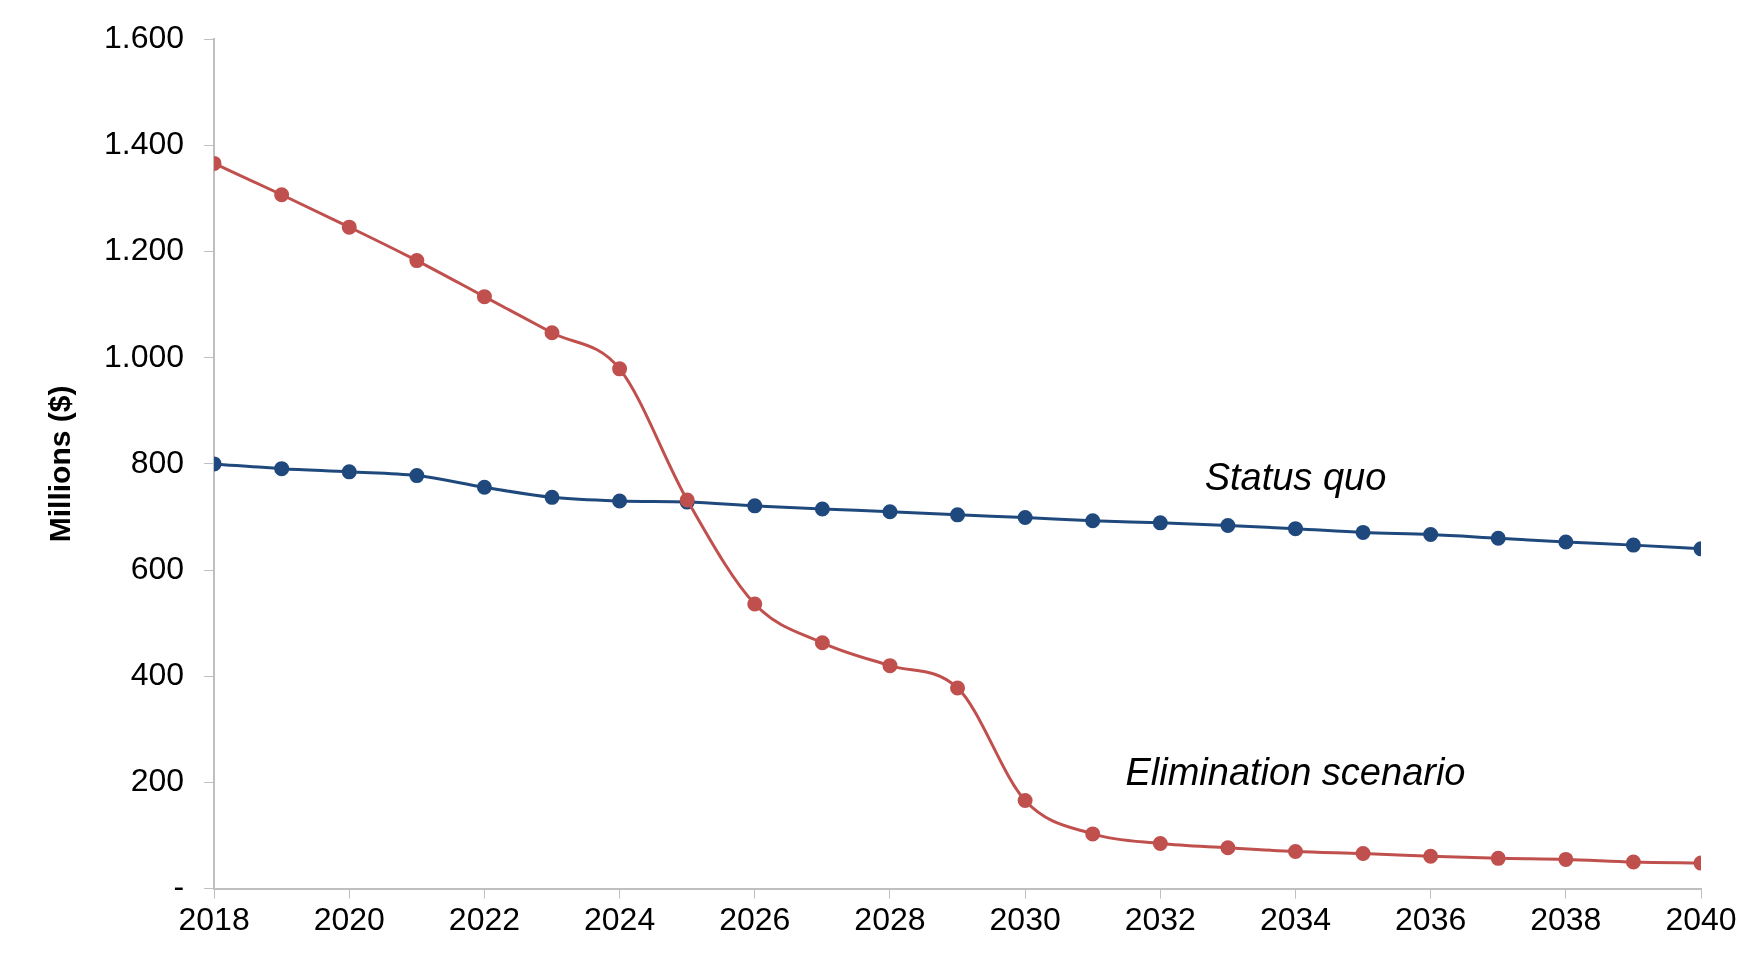 Image resolution: width=1741 pixels, height=953 pixels. What do you see at coordinates (1566, 918) in the screenshot?
I see `x-tick-label: 2038` at bounding box center [1566, 918].